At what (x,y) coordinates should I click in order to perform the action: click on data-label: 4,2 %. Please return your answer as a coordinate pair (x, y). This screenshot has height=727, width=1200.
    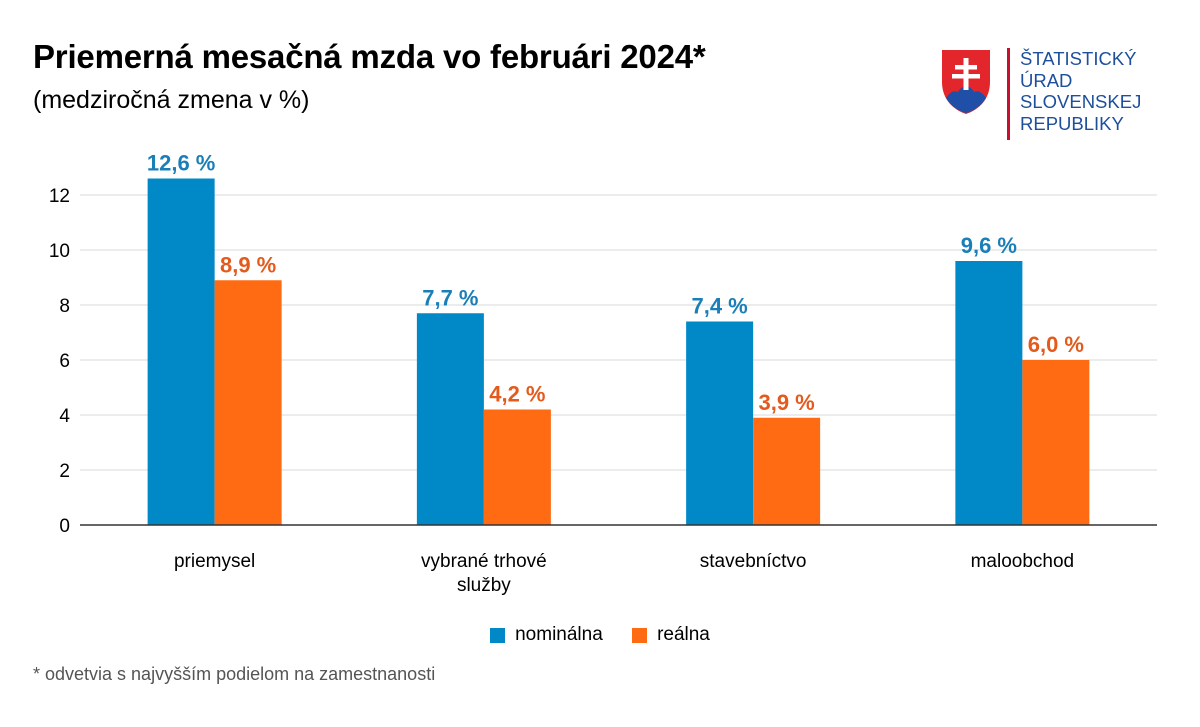
    Looking at the image, I should click on (517, 394).